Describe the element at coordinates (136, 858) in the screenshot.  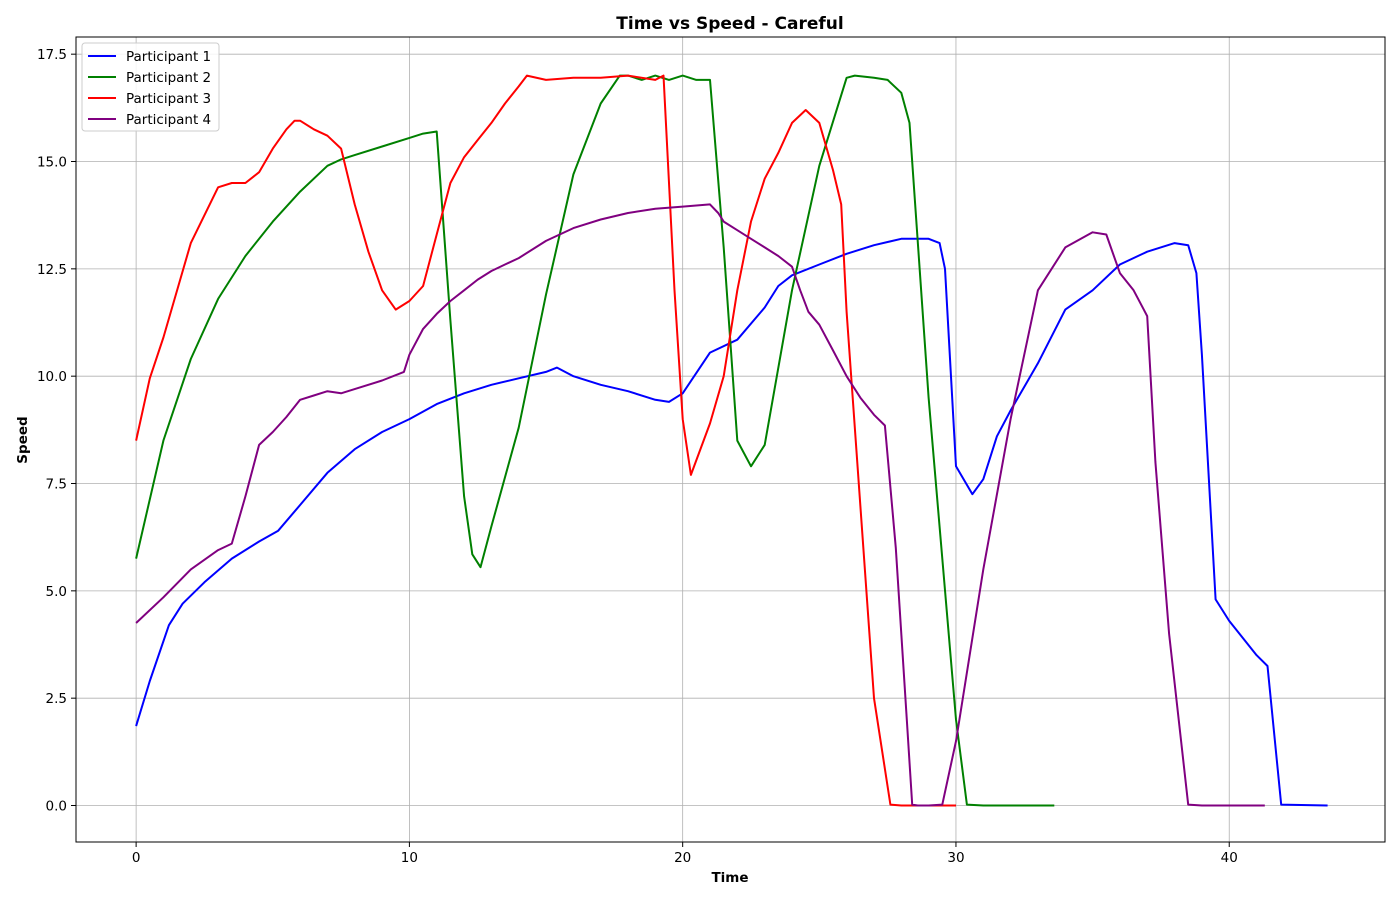
I see `x-tick-label: 0` at that location.